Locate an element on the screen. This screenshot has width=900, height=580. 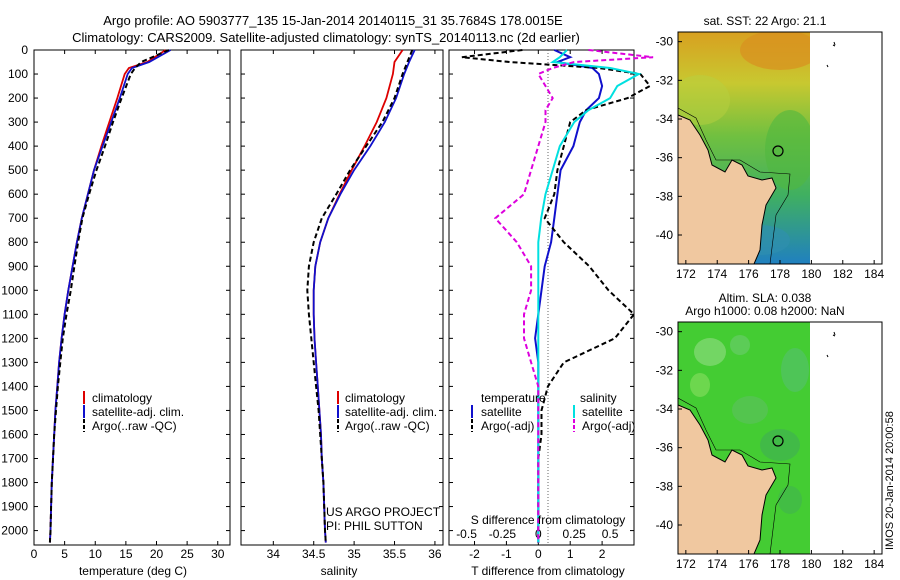
series-line-salinity-satellite is located at coordinates (589, 296).